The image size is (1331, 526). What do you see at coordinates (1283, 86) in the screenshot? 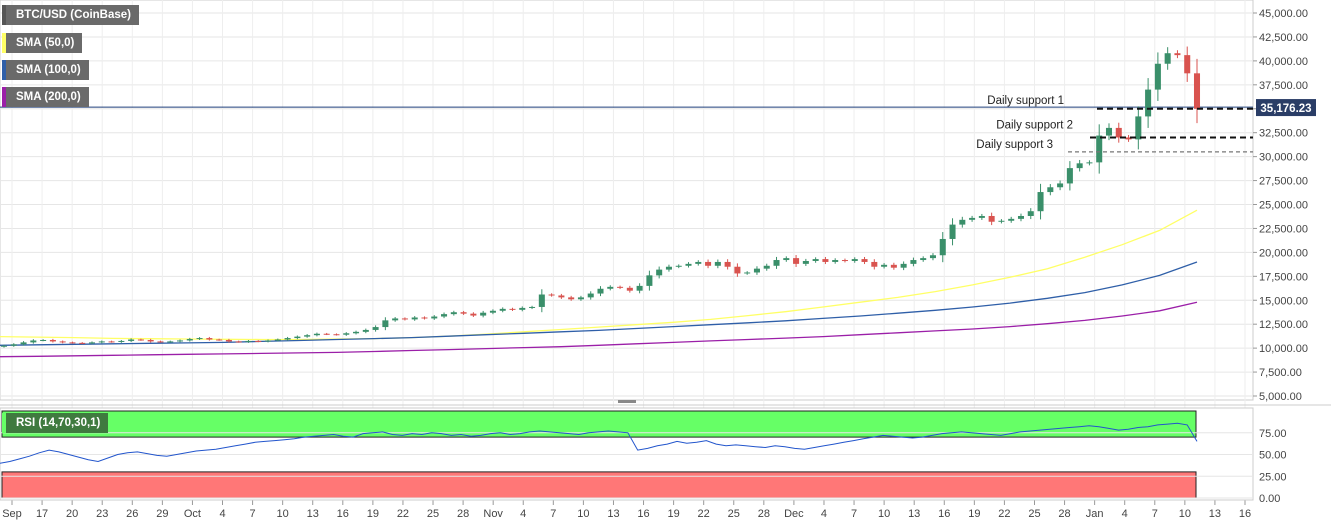
I see `price-tick-label: 37,500.00` at bounding box center [1283, 86].